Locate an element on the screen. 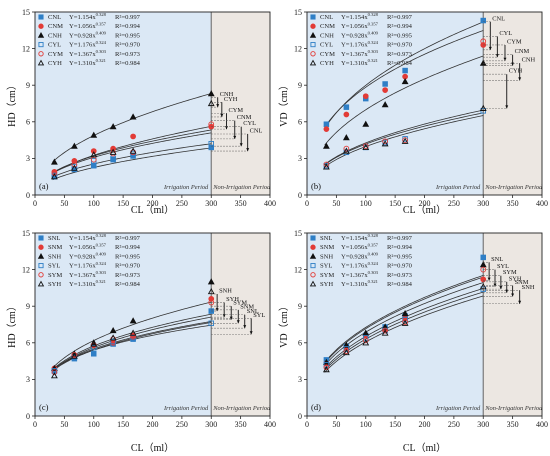 The image size is (550, 456). legend-marker-snl is located at coordinates (313, 238).